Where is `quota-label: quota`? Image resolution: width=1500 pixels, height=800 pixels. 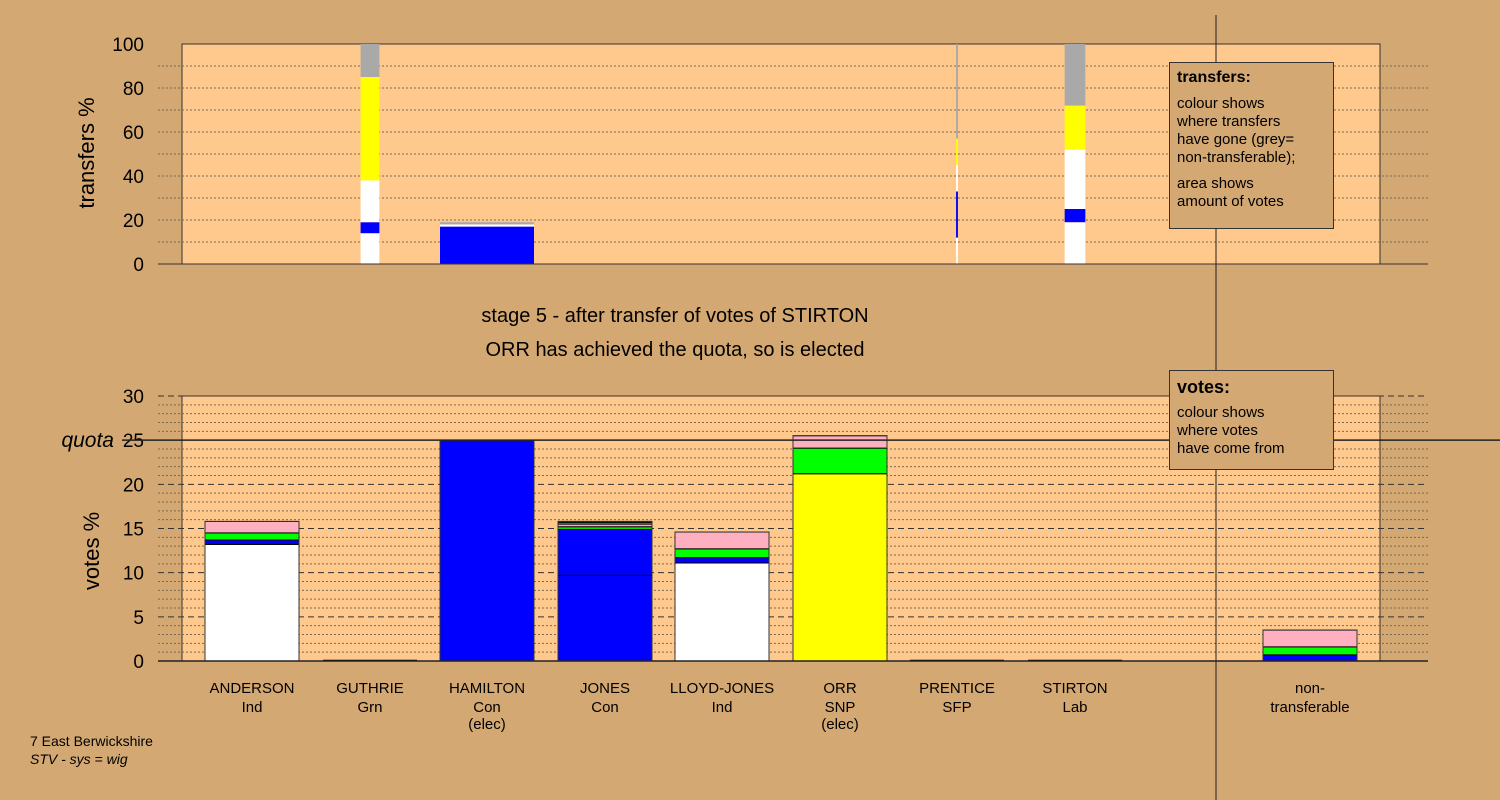
quota-label: quota is located at coordinates (87, 440).